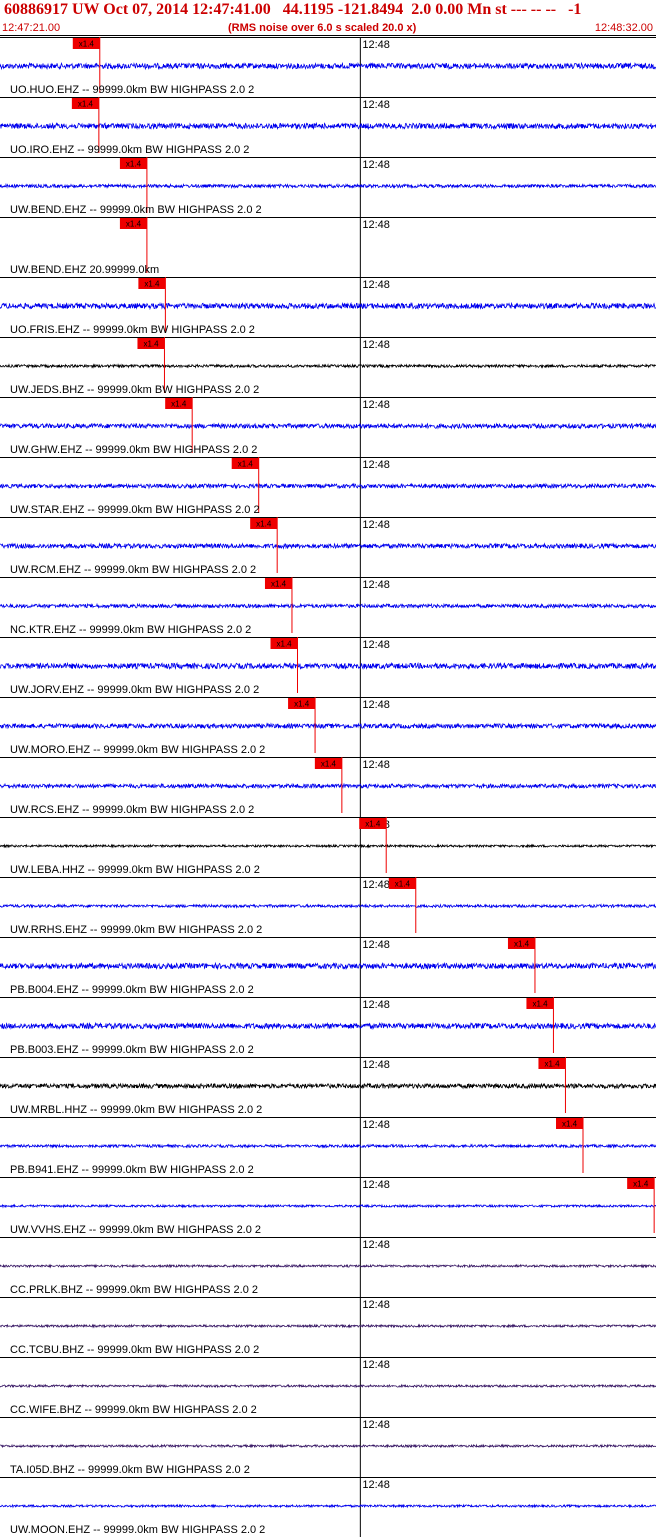  What do you see at coordinates (623, 28) in the screenshot?
I see `end-time: 12:48:32.00` at bounding box center [623, 28].